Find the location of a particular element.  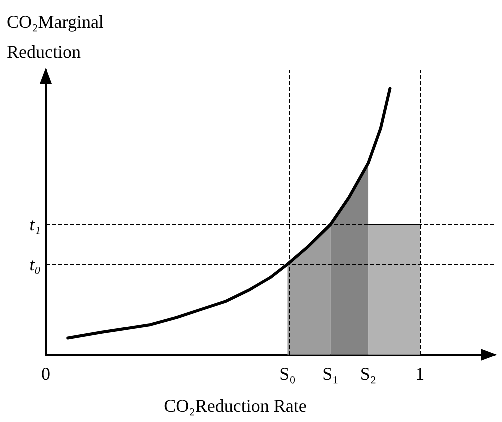

y-axis-title: CO₂Marginal Reduction is located at coordinates (55, 37).